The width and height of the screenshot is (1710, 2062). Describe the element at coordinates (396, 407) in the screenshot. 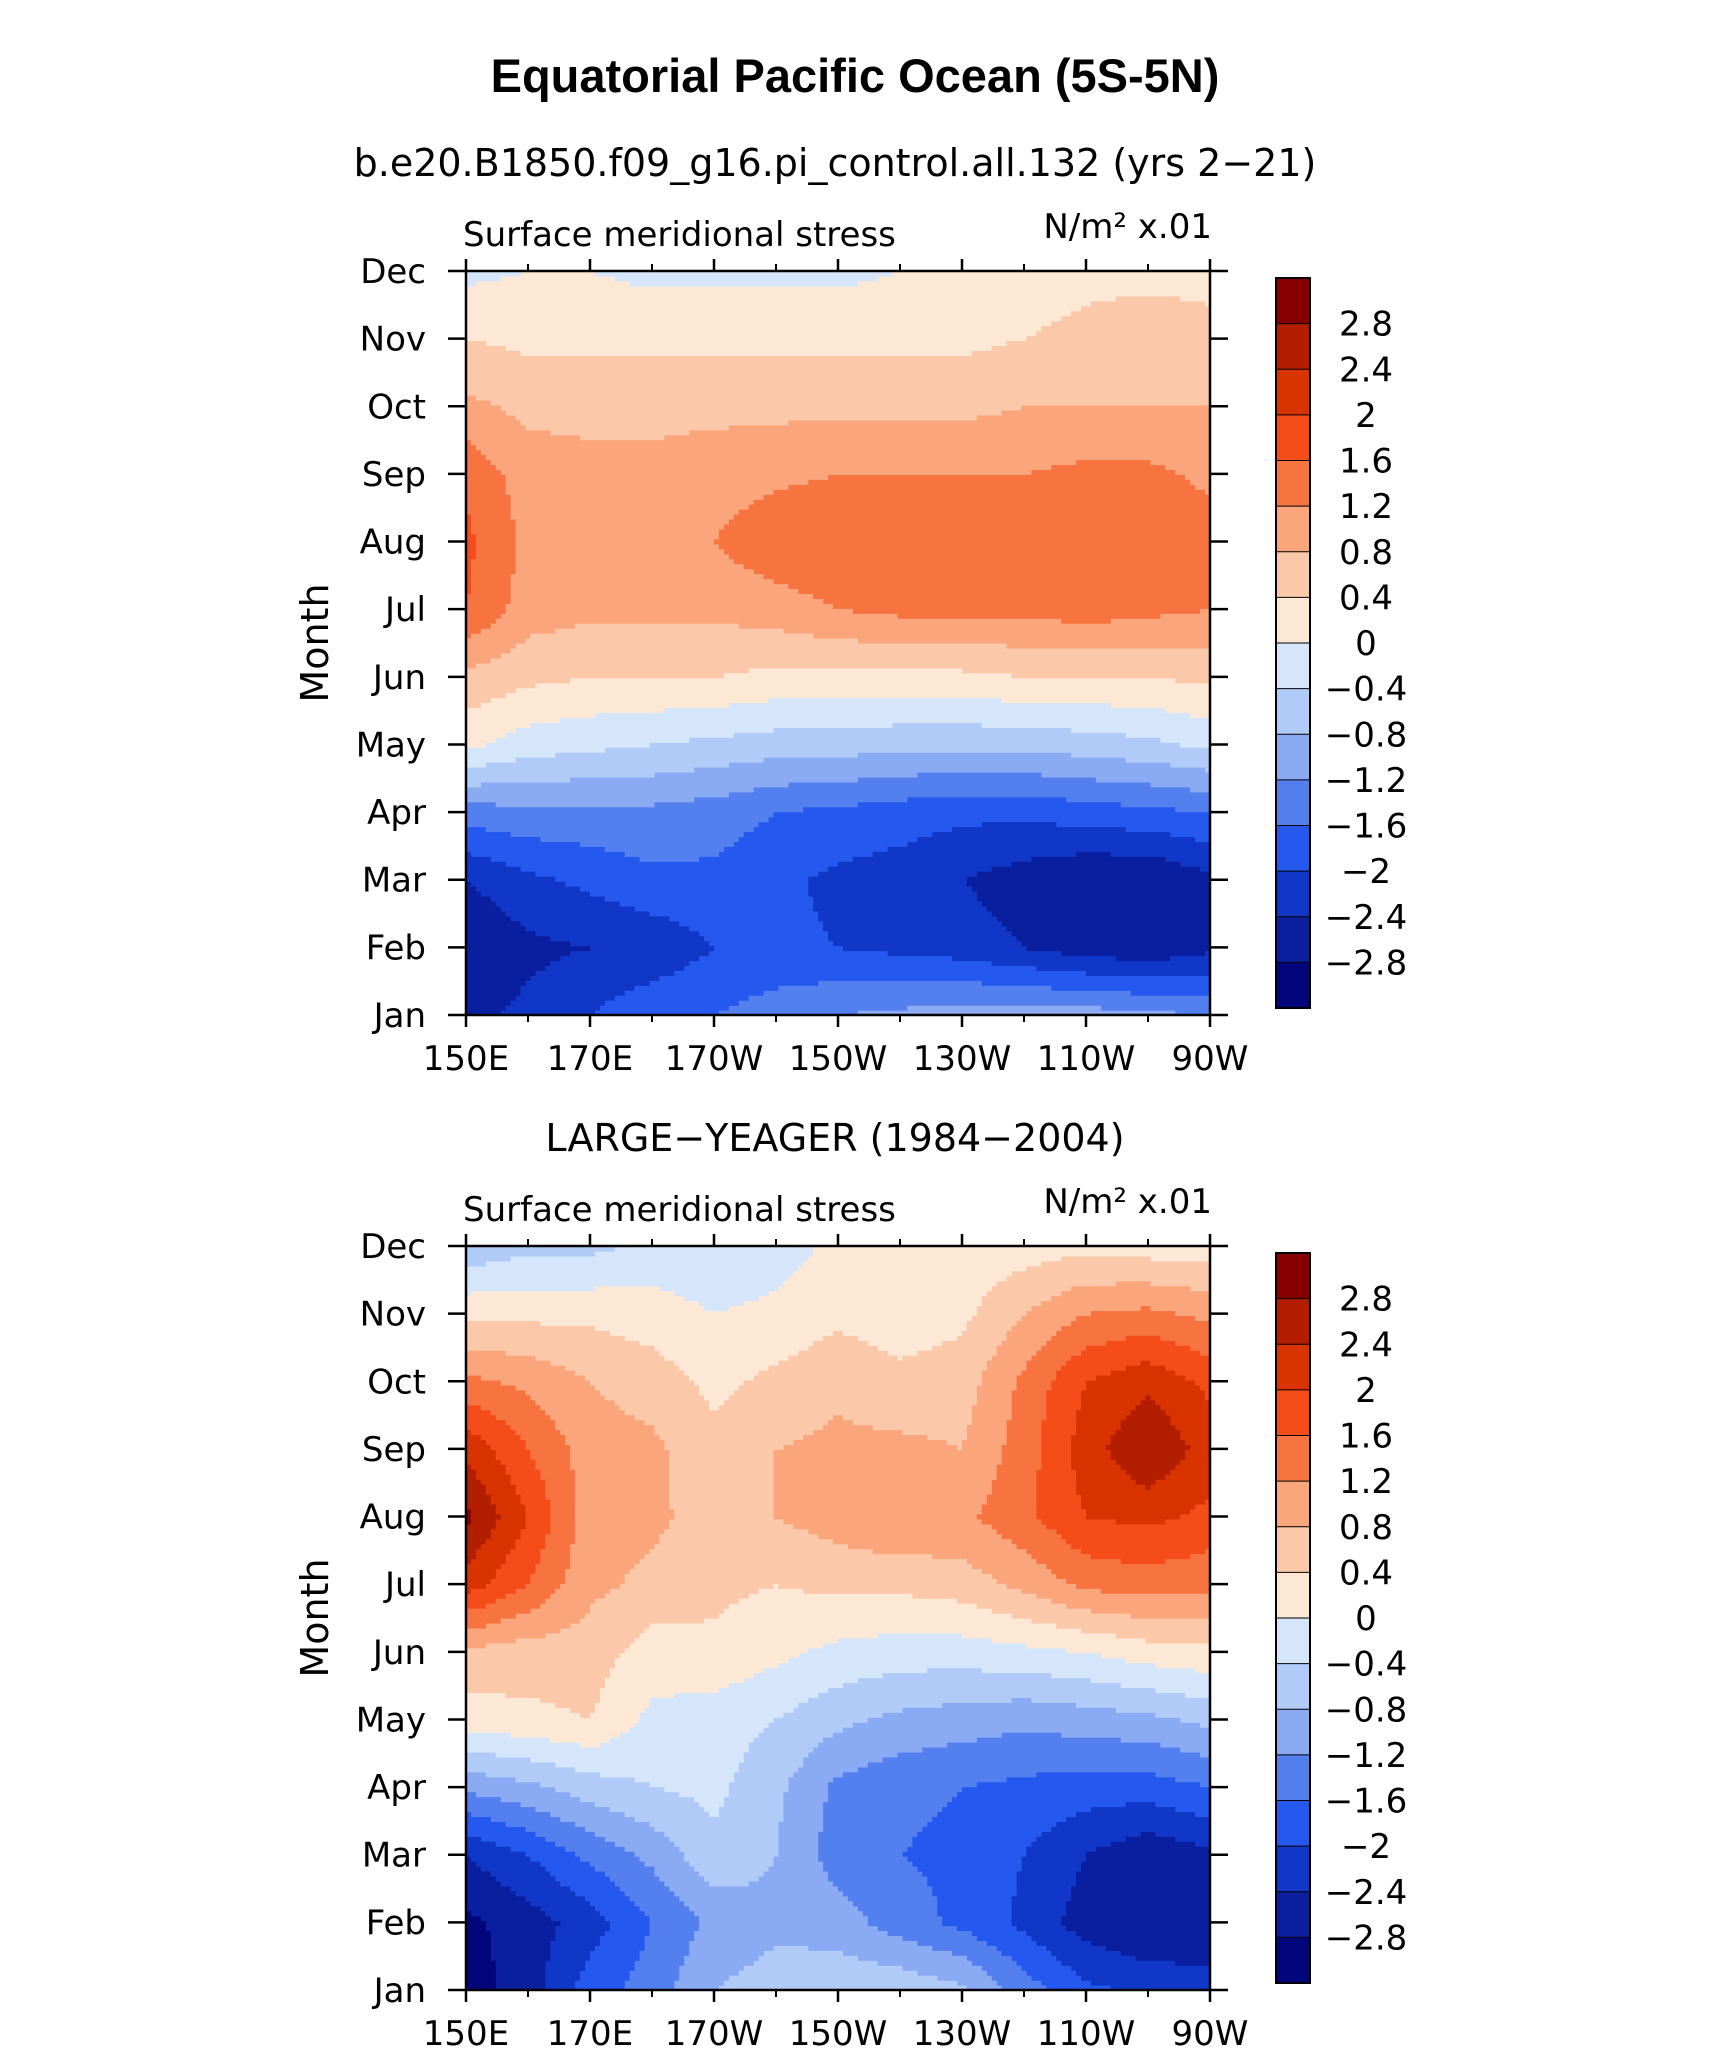

I see `y-tick-label: Oct` at that location.